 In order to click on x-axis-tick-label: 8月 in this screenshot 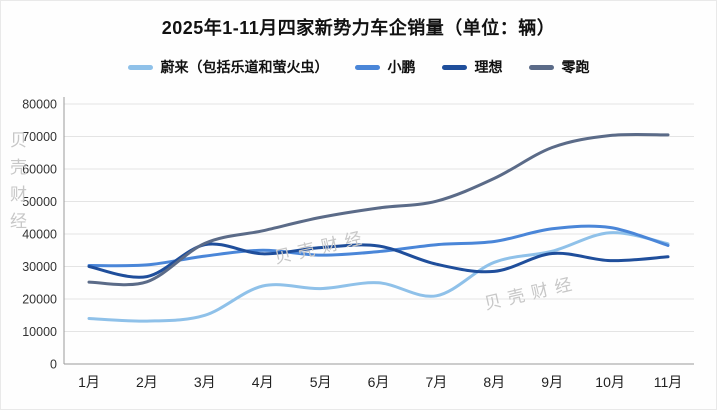, I will do `click(494, 382)`.